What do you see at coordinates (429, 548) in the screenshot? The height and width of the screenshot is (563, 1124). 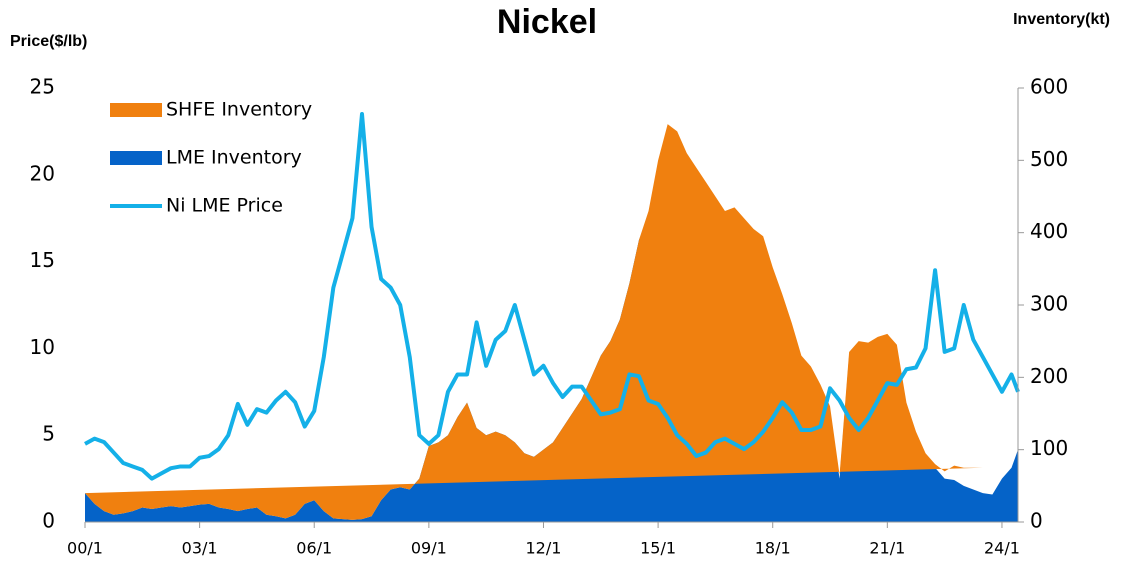 I see `x-tick-label: 09/1` at bounding box center [429, 548].